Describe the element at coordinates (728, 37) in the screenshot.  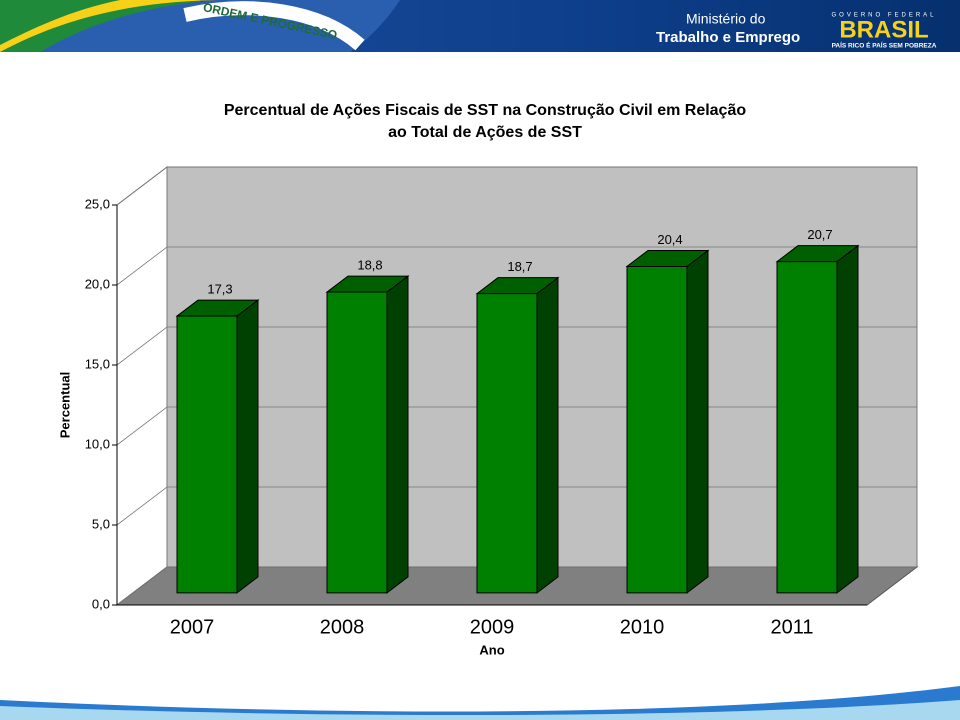
I see `ministry: Trabalho e Emprego` at that location.